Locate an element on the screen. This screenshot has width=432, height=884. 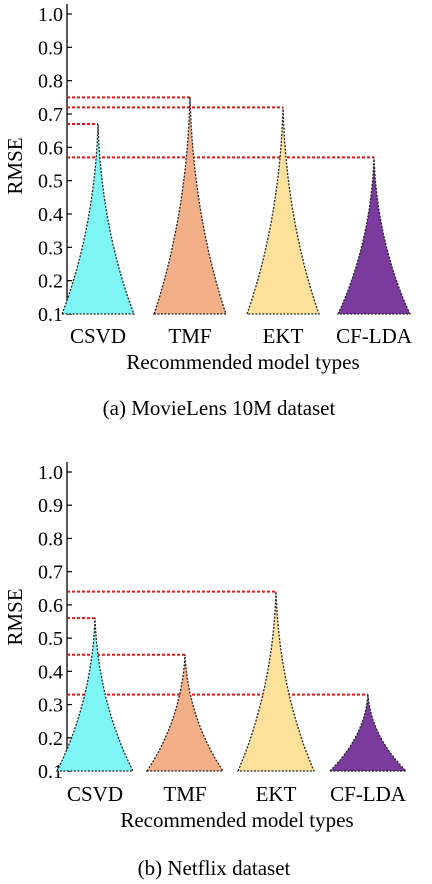
caption-a: (a) MovieLens 10M dataset is located at coordinates (219, 408).